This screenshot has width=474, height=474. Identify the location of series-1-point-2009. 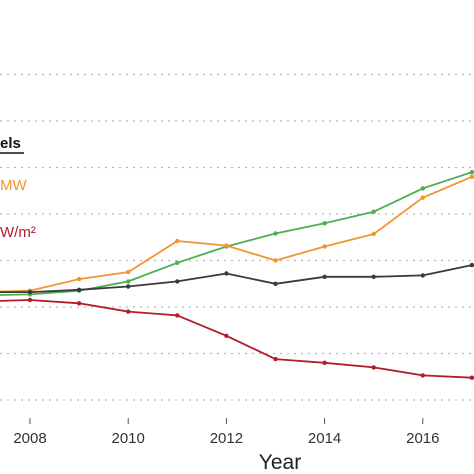
(79, 279).